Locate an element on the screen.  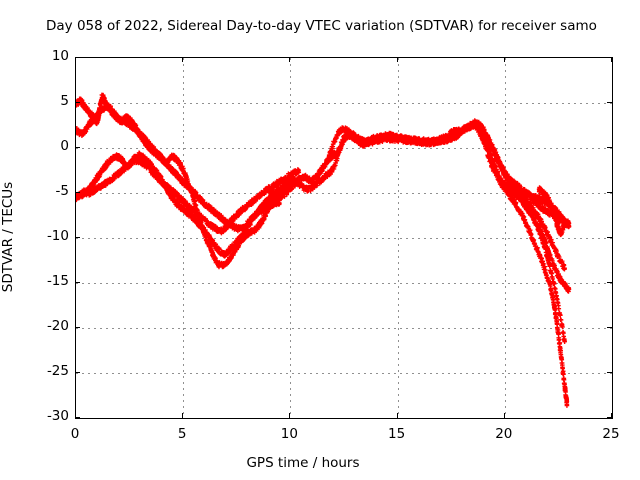
y-tick-label-text: -20 is located at coordinates (57, 326).